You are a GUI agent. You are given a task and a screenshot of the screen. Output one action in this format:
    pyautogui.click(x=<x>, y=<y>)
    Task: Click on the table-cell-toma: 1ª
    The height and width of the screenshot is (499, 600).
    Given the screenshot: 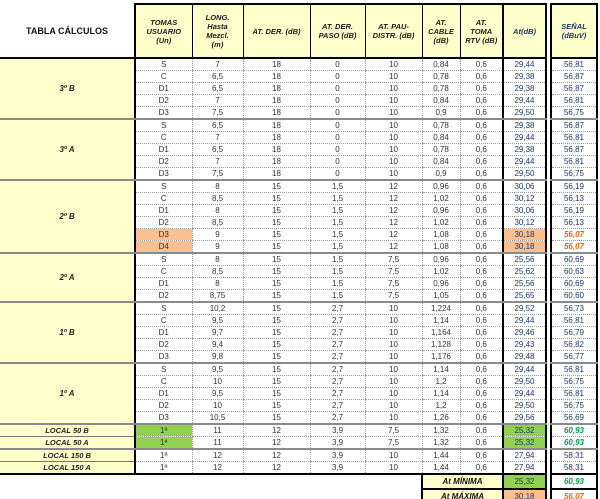 What is the action you would take?
    pyautogui.click(x=163, y=455)
    